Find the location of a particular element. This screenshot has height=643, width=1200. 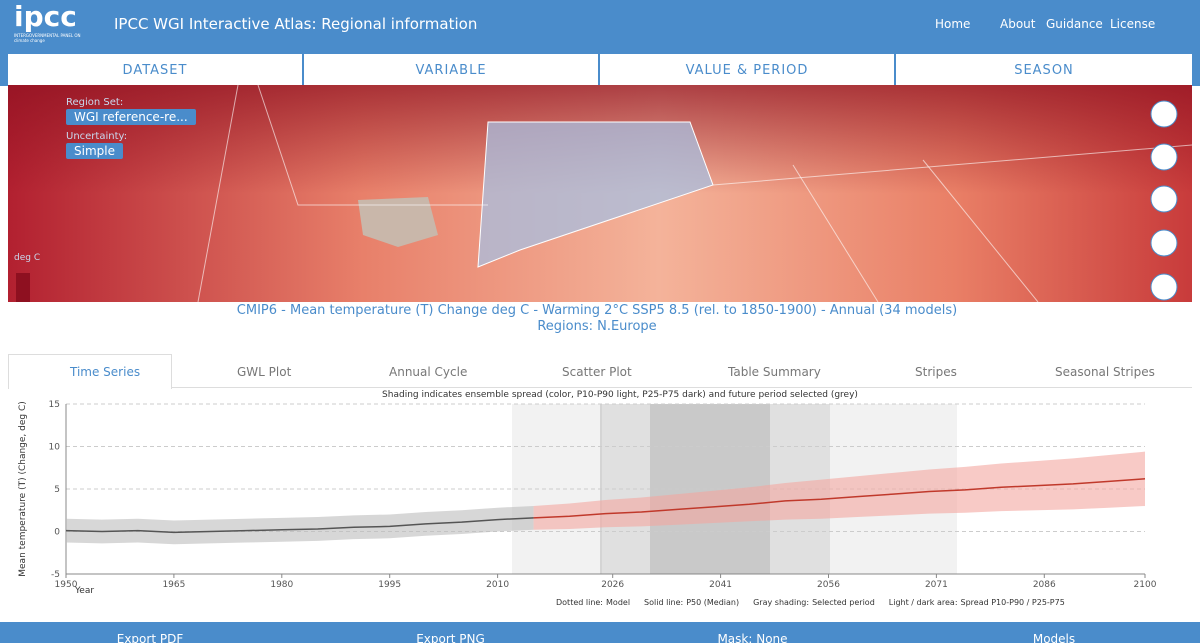

x-tick-label: 2086 is located at coordinates (1044, 585).